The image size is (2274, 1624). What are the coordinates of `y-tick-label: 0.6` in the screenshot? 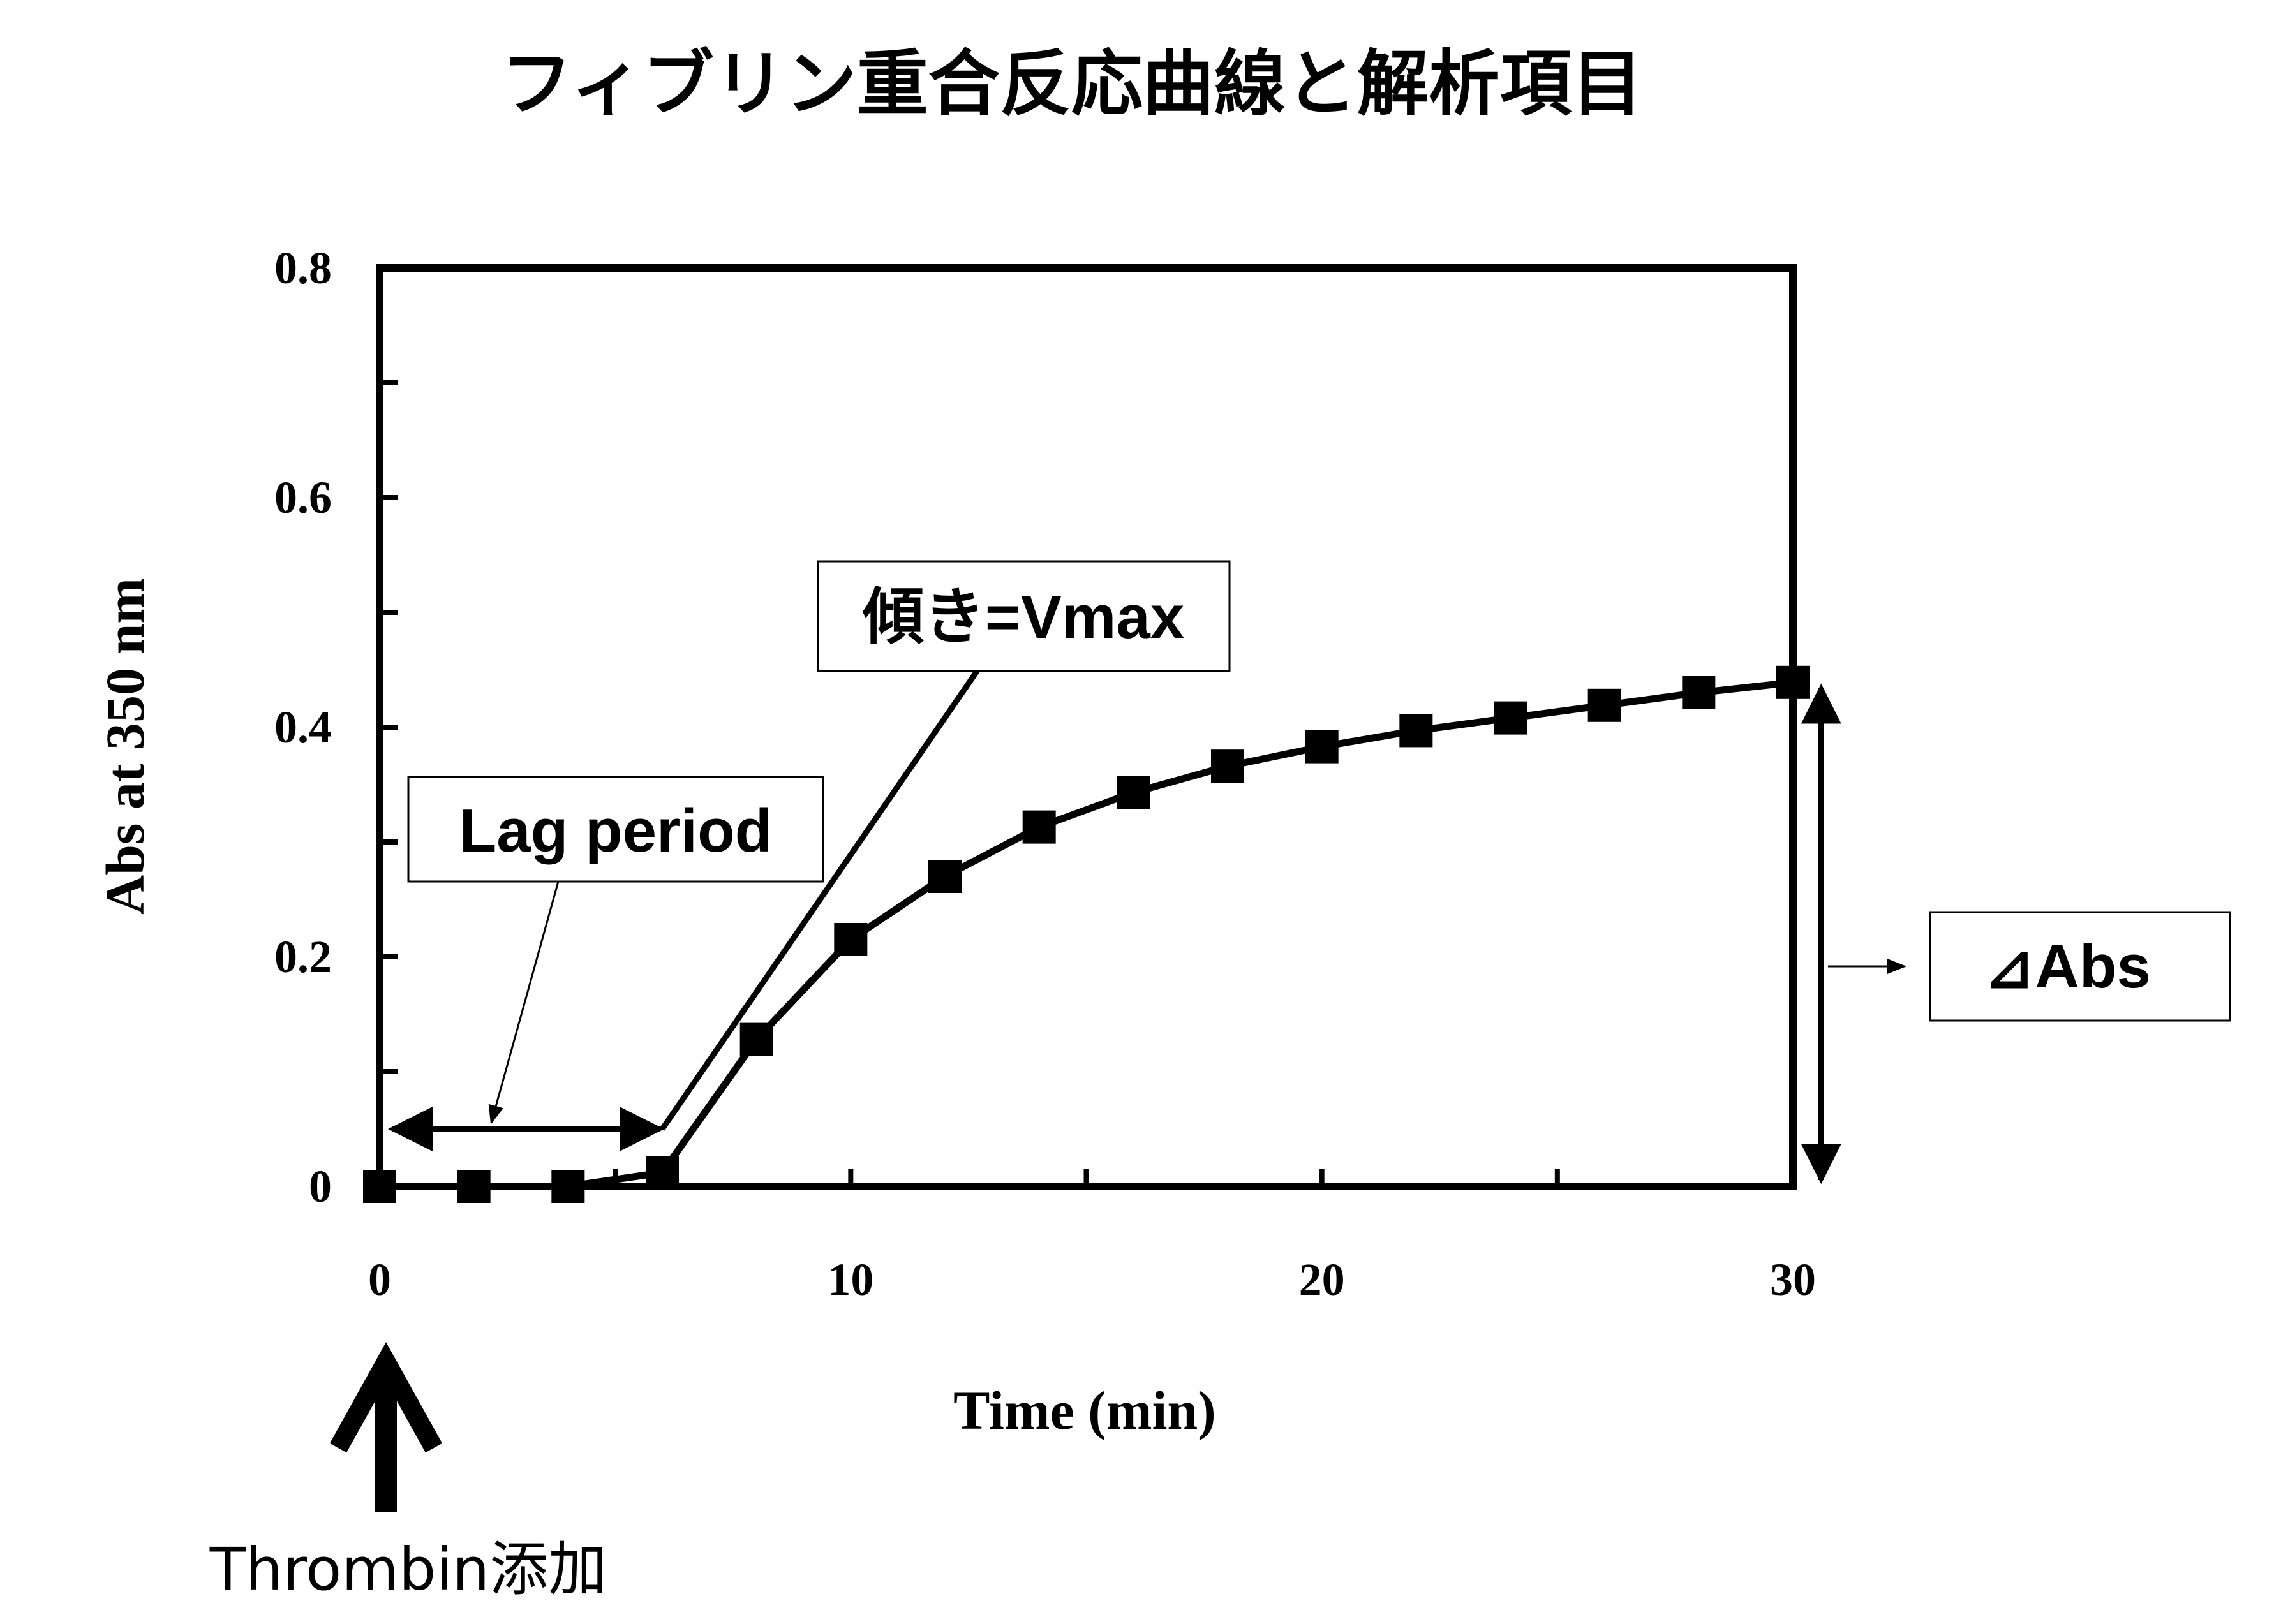 It's located at (303, 497).